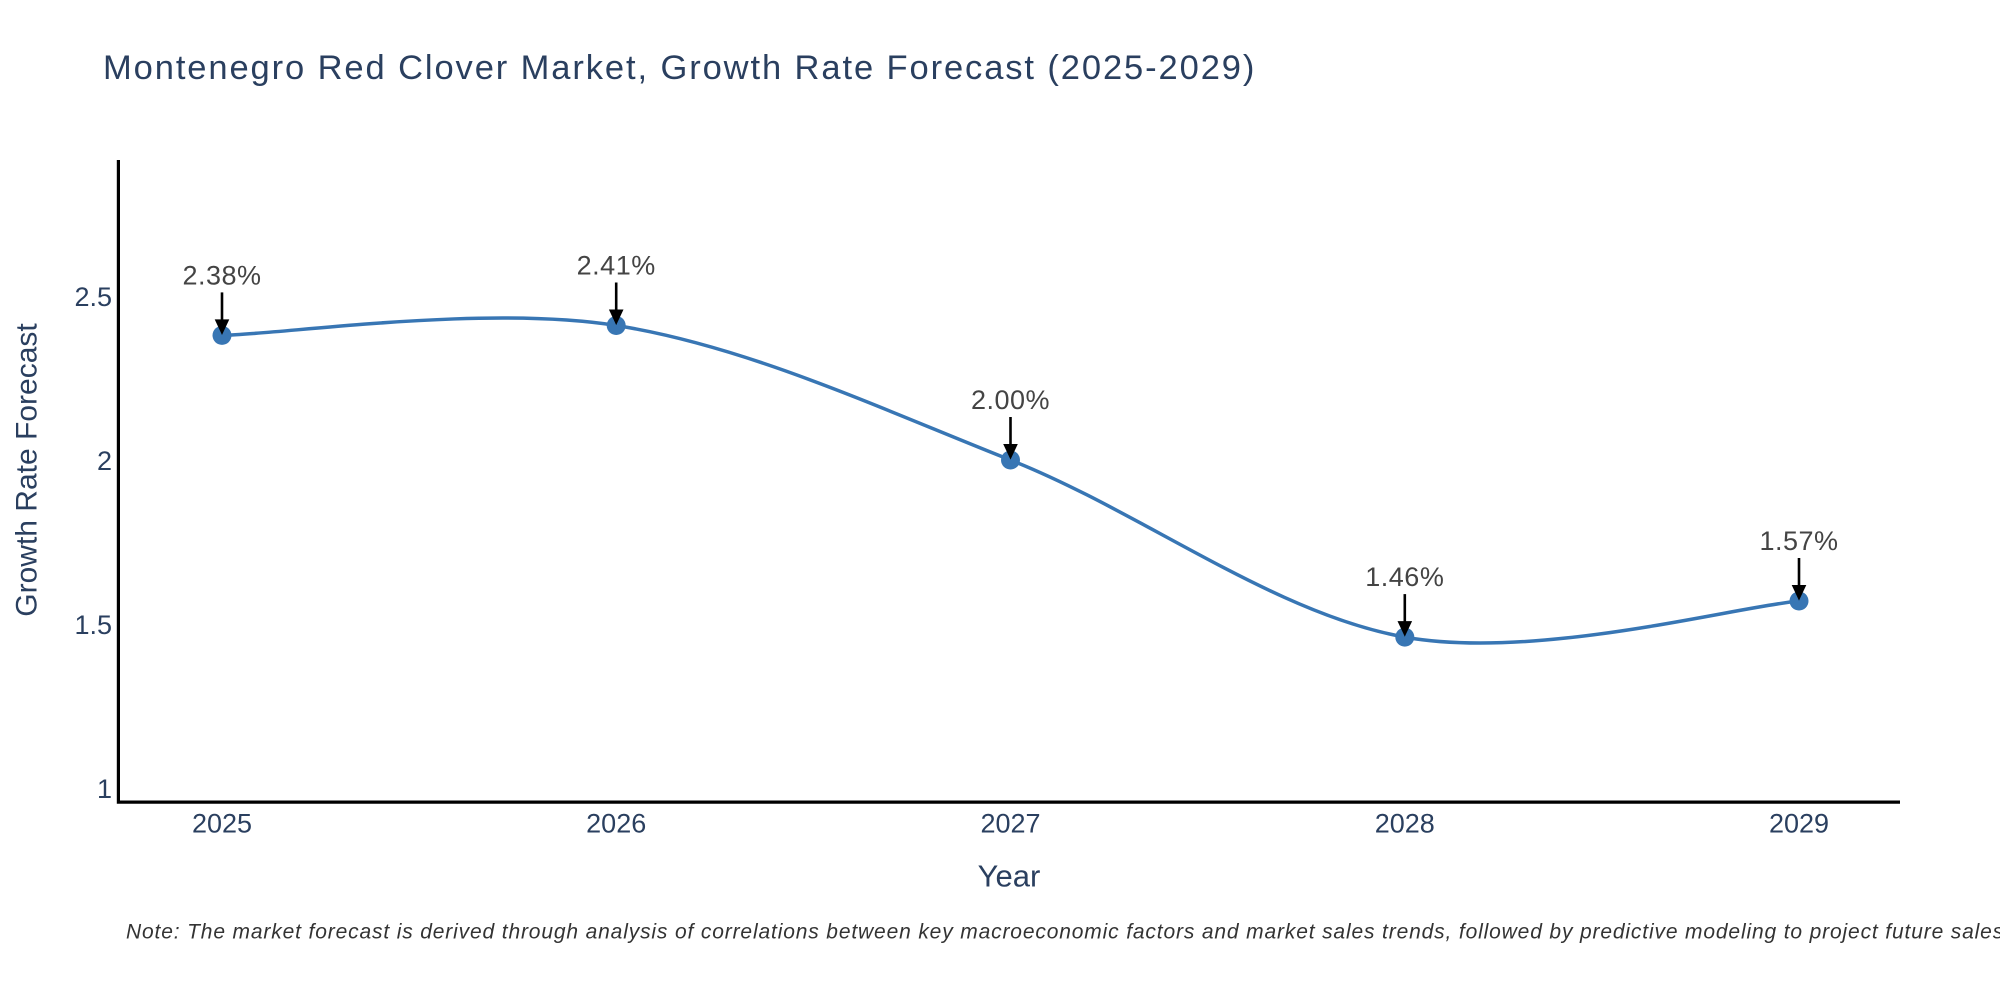 The image size is (2000, 1000). I want to click on svg-text: Growth Rate Forecast, so click(27, 470).